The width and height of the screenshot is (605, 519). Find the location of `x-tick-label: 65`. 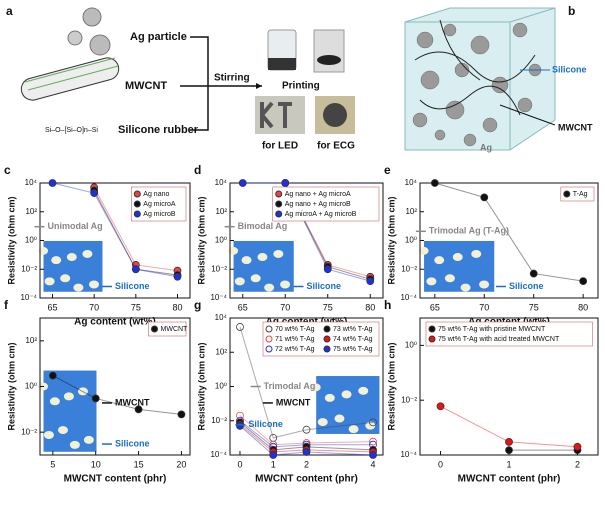

x-tick-label: 65 is located at coordinates (243, 307).